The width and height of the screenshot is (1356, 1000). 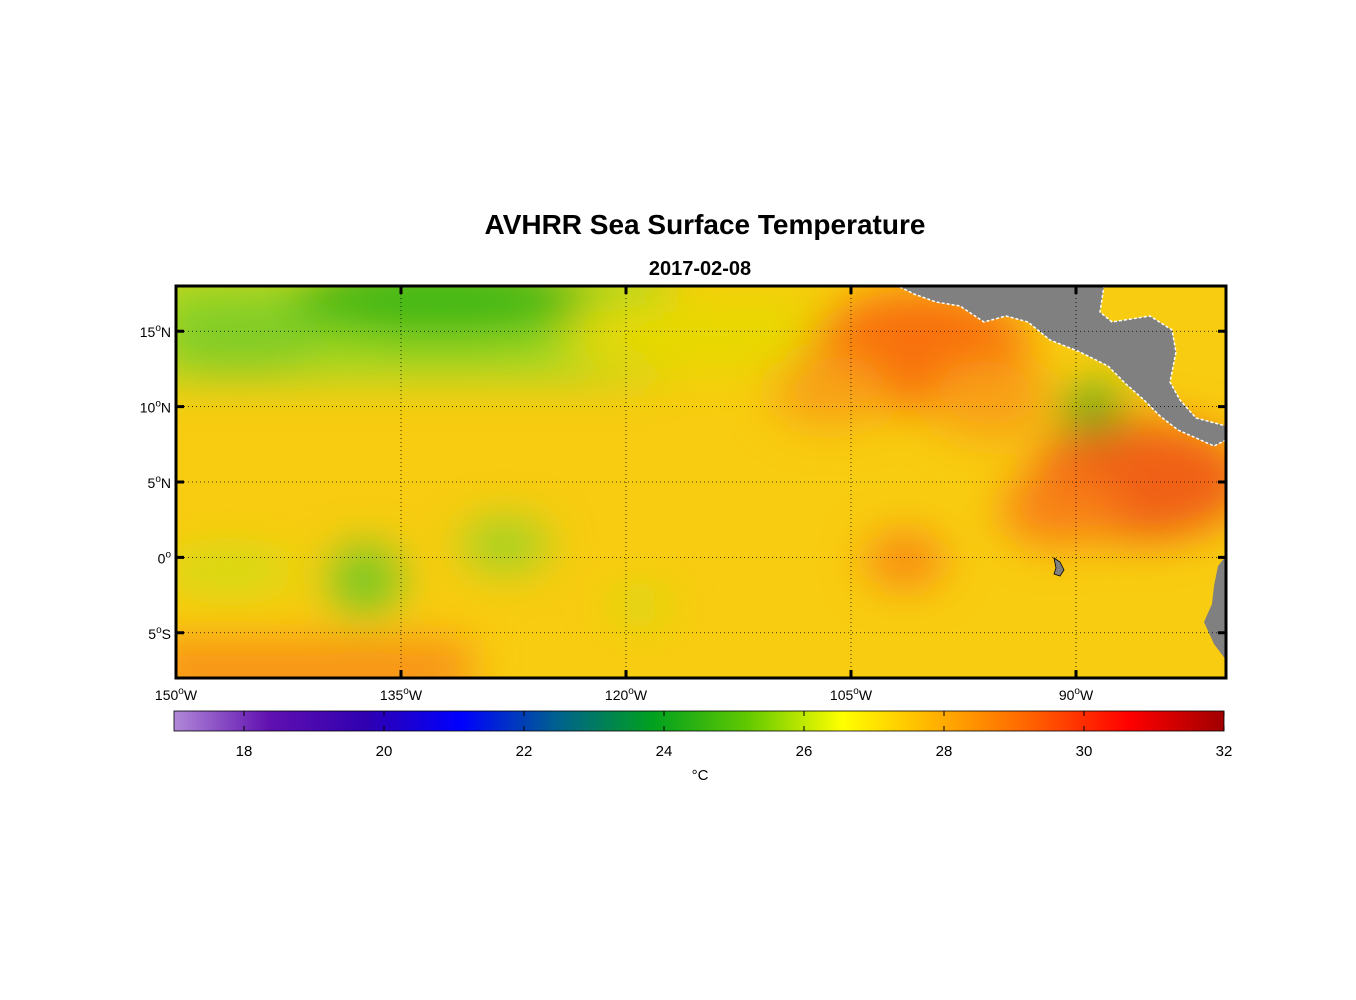 I want to click on colorbar-tick-label: 32, so click(x=1224, y=751).